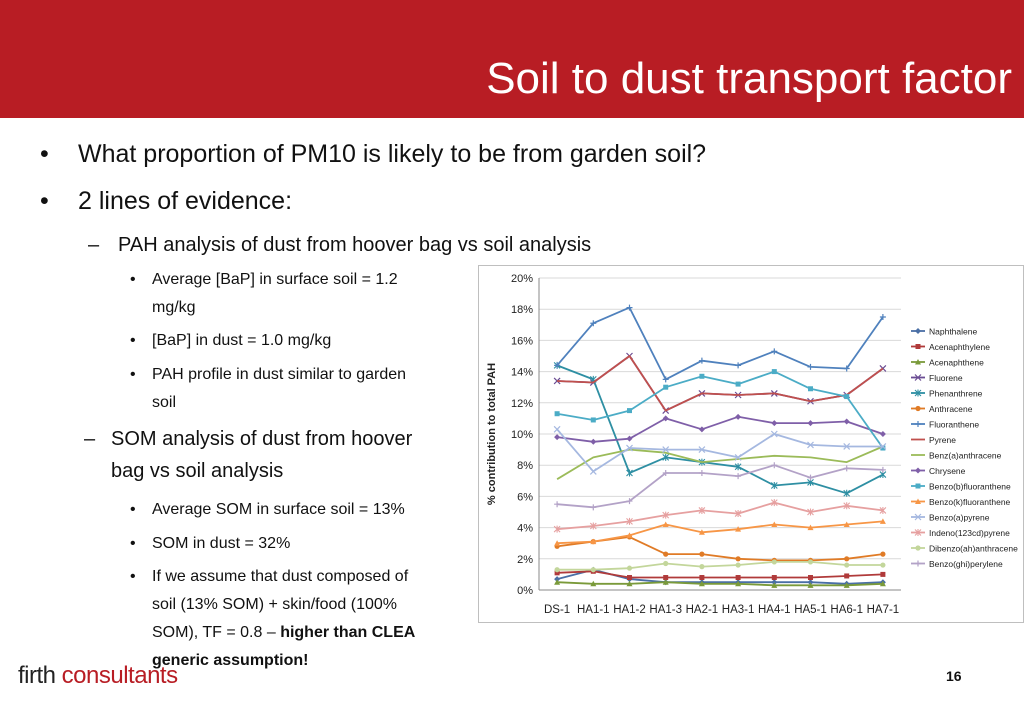 The height and width of the screenshot is (709, 1024). What do you see at coordinates (720, 516) in the screenshot?
I see `series-indeno-123cd-pyrene` at bounding box center [720, 516].